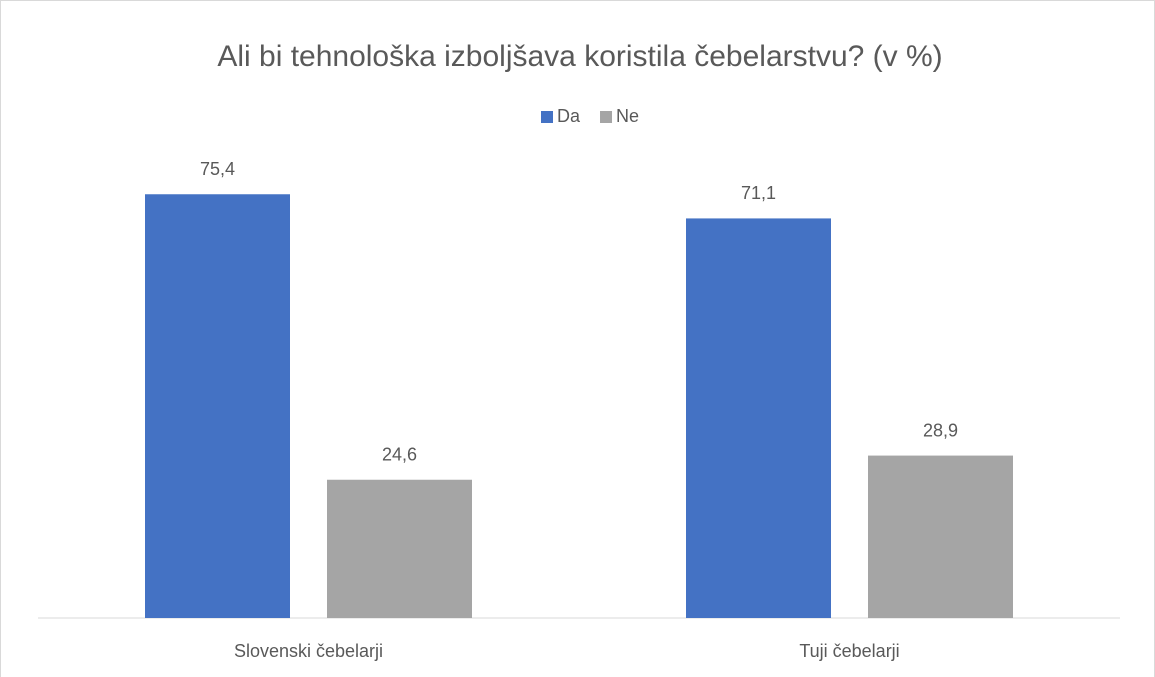  I want to click on x-tick-label: Tuji čebelarji, so click(849, 651).